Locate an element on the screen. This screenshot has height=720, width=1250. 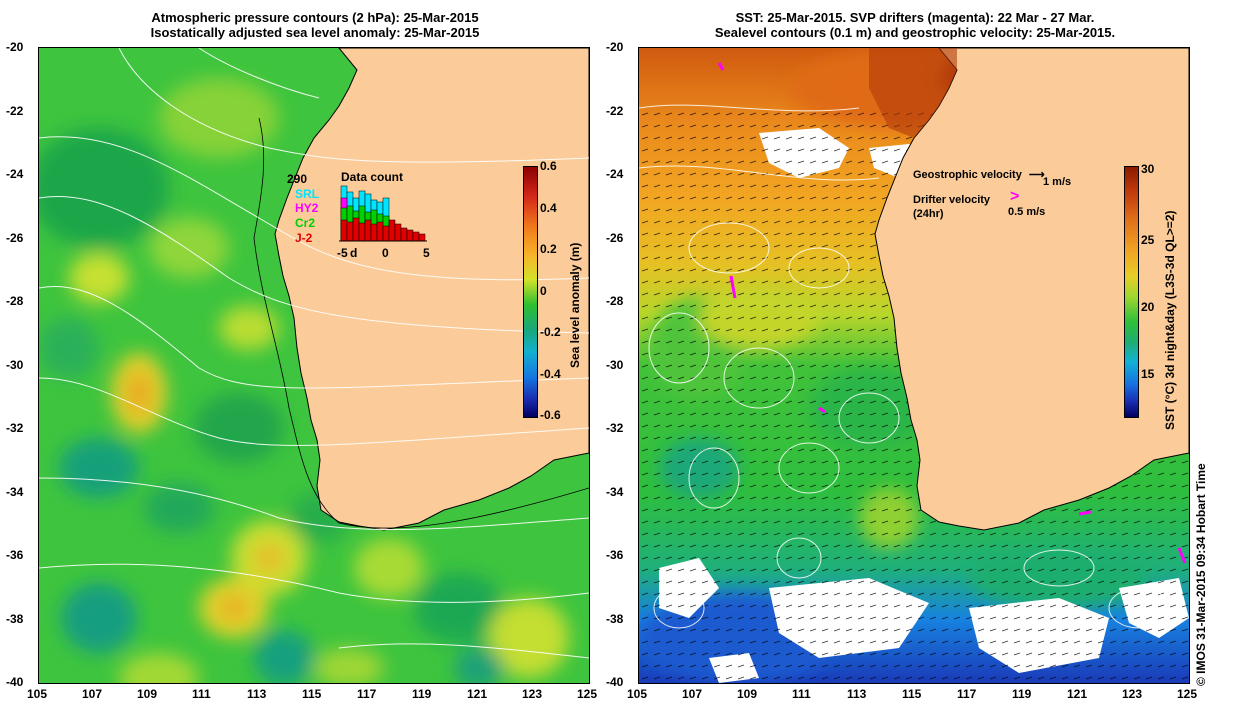
left-lon-tick: 105 is located at coordinates (37, 694).